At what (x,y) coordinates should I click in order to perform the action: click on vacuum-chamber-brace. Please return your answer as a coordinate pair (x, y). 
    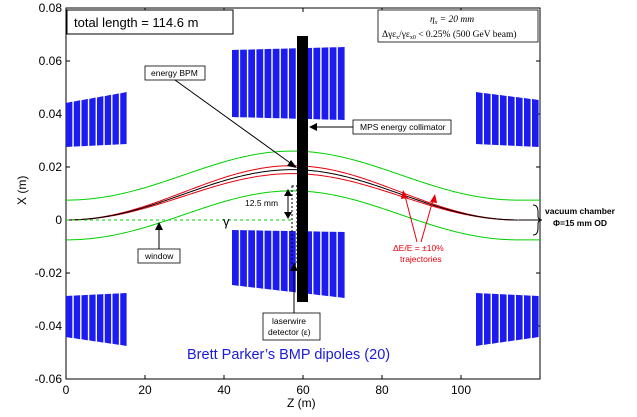
    Looking at the image, I should click on (537, 220).